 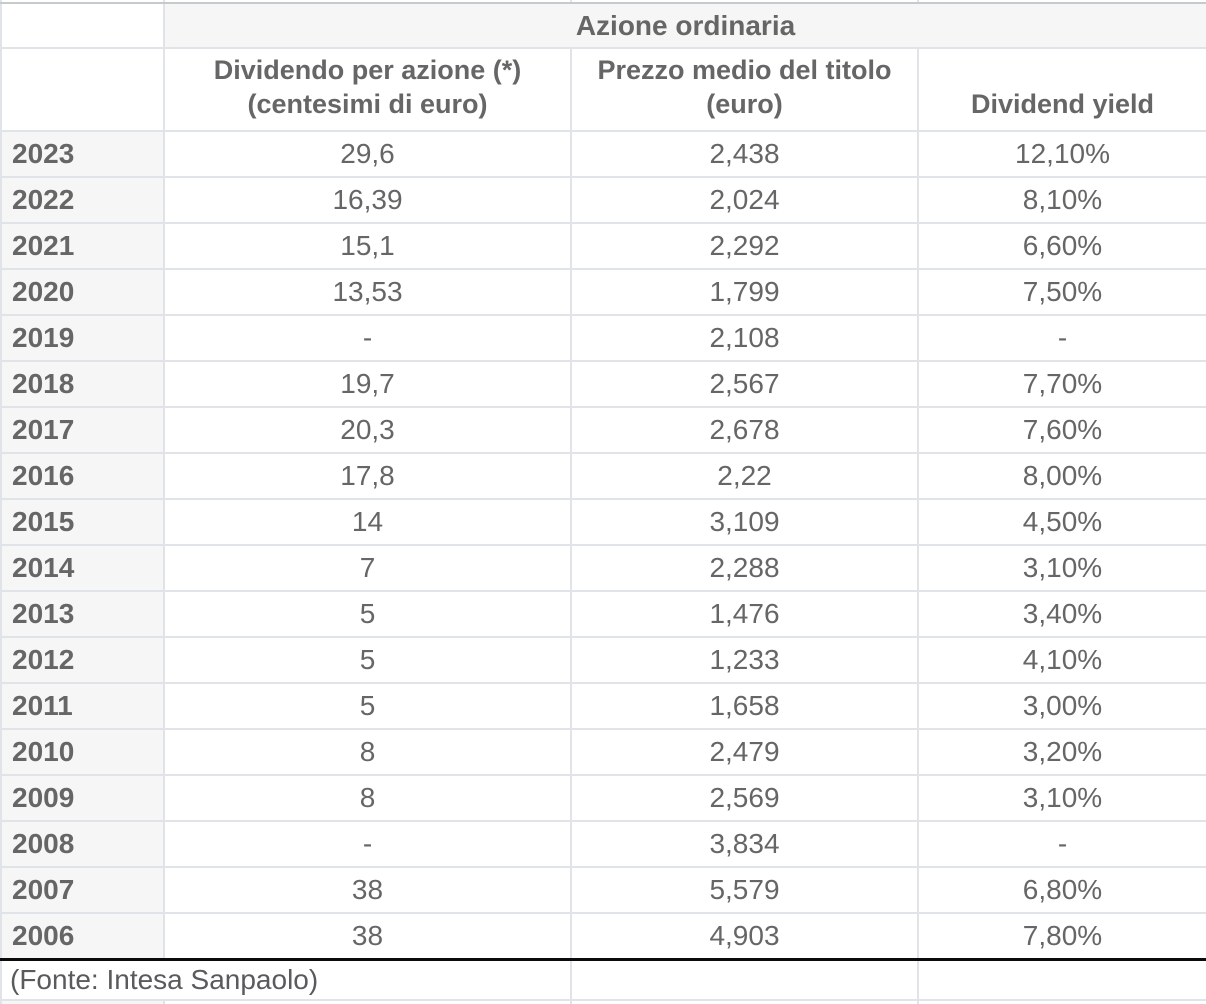 I want to click on year-cell: 2012, so click(x=82, y=660).